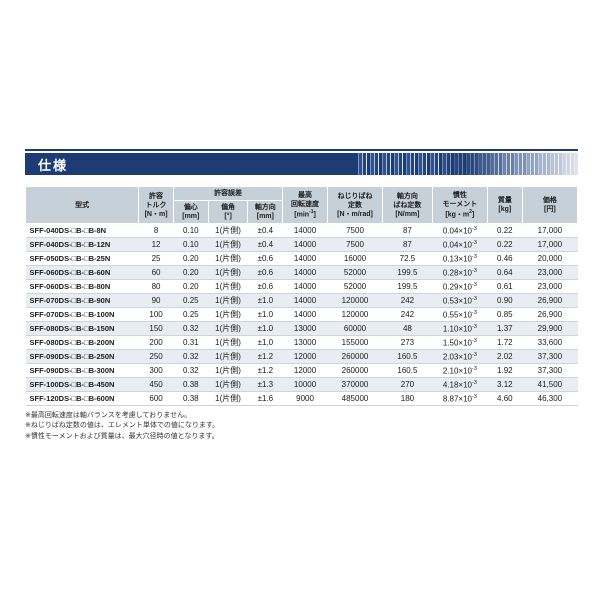 The width and height of the screenshot is (600, 600). What do you see at coordinates (460, 357) in the screenshot?
I see `cell-inertia: 2.03×10⁻³` at bounding box center [460, 357].